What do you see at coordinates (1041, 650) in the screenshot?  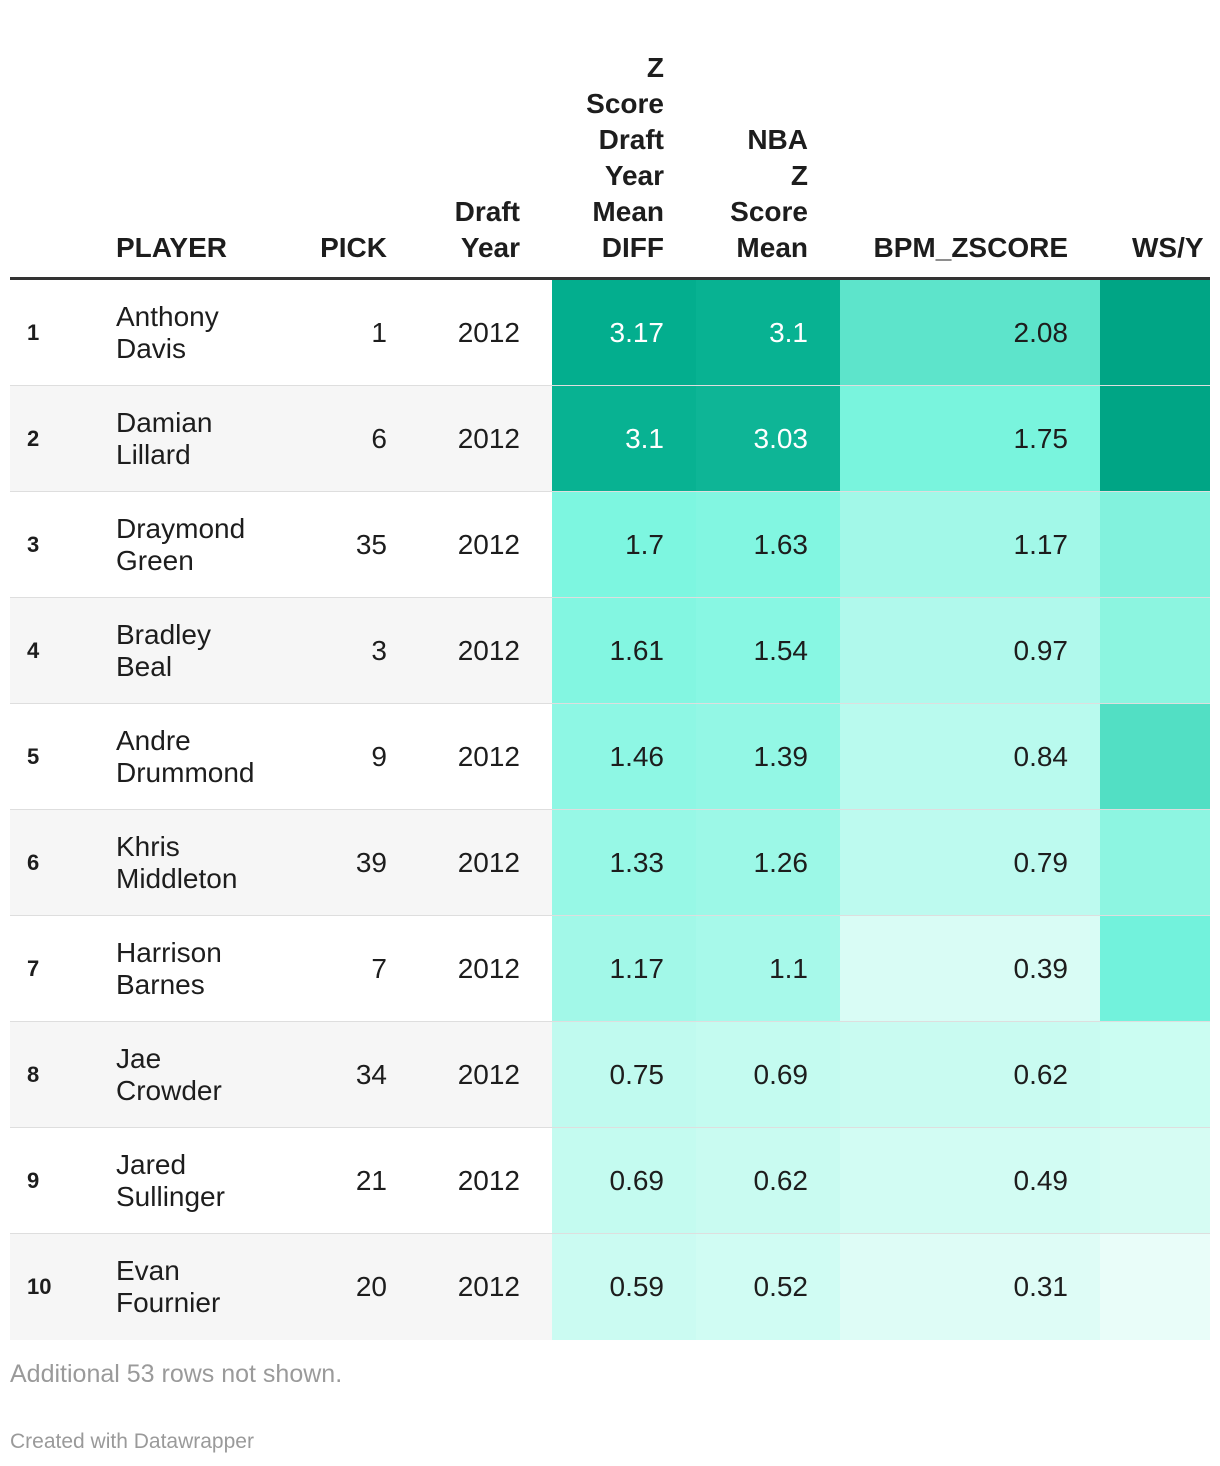 I see `cell-bpm: 0.97` at bounding box center [1041, 650].